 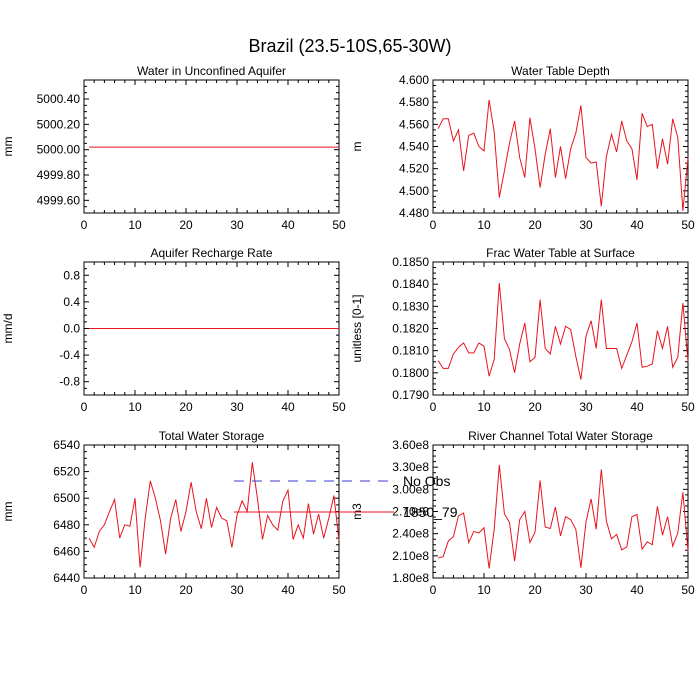 I want to click on y-axis-label: m3, so click(x=357, y=511).